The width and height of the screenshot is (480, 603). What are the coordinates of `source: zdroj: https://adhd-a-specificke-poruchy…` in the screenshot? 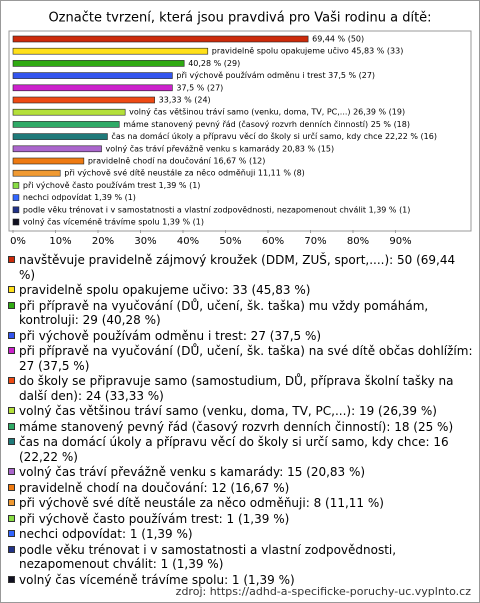 It's located at (323, 591).